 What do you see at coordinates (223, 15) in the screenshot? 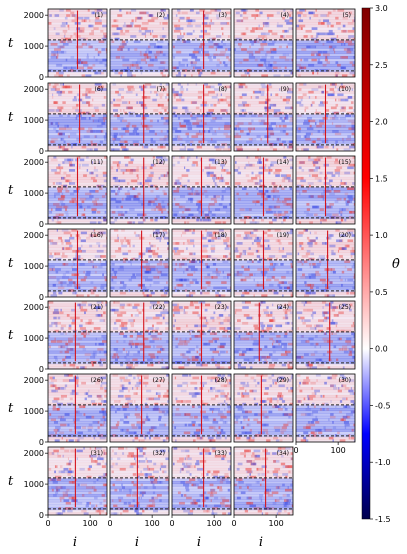
I see `panel-label: (3)` at bounding box center [223, 15].